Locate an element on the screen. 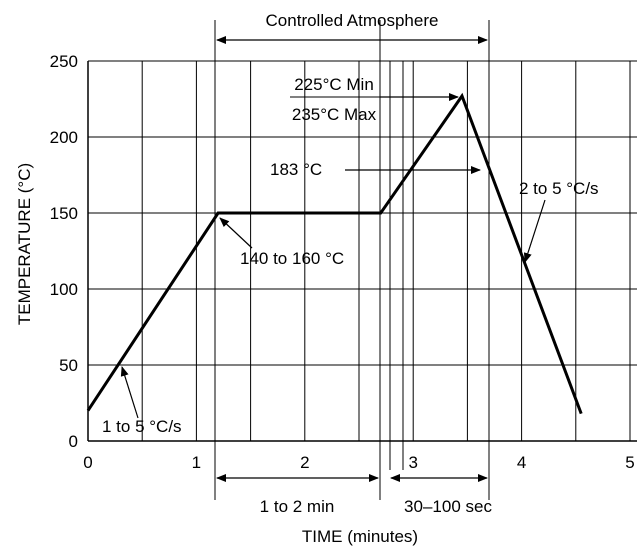 This screenshot has height=551, width=637. cool-rate-label: 2 to 5 °C/s is located at coordinates (559, 188).